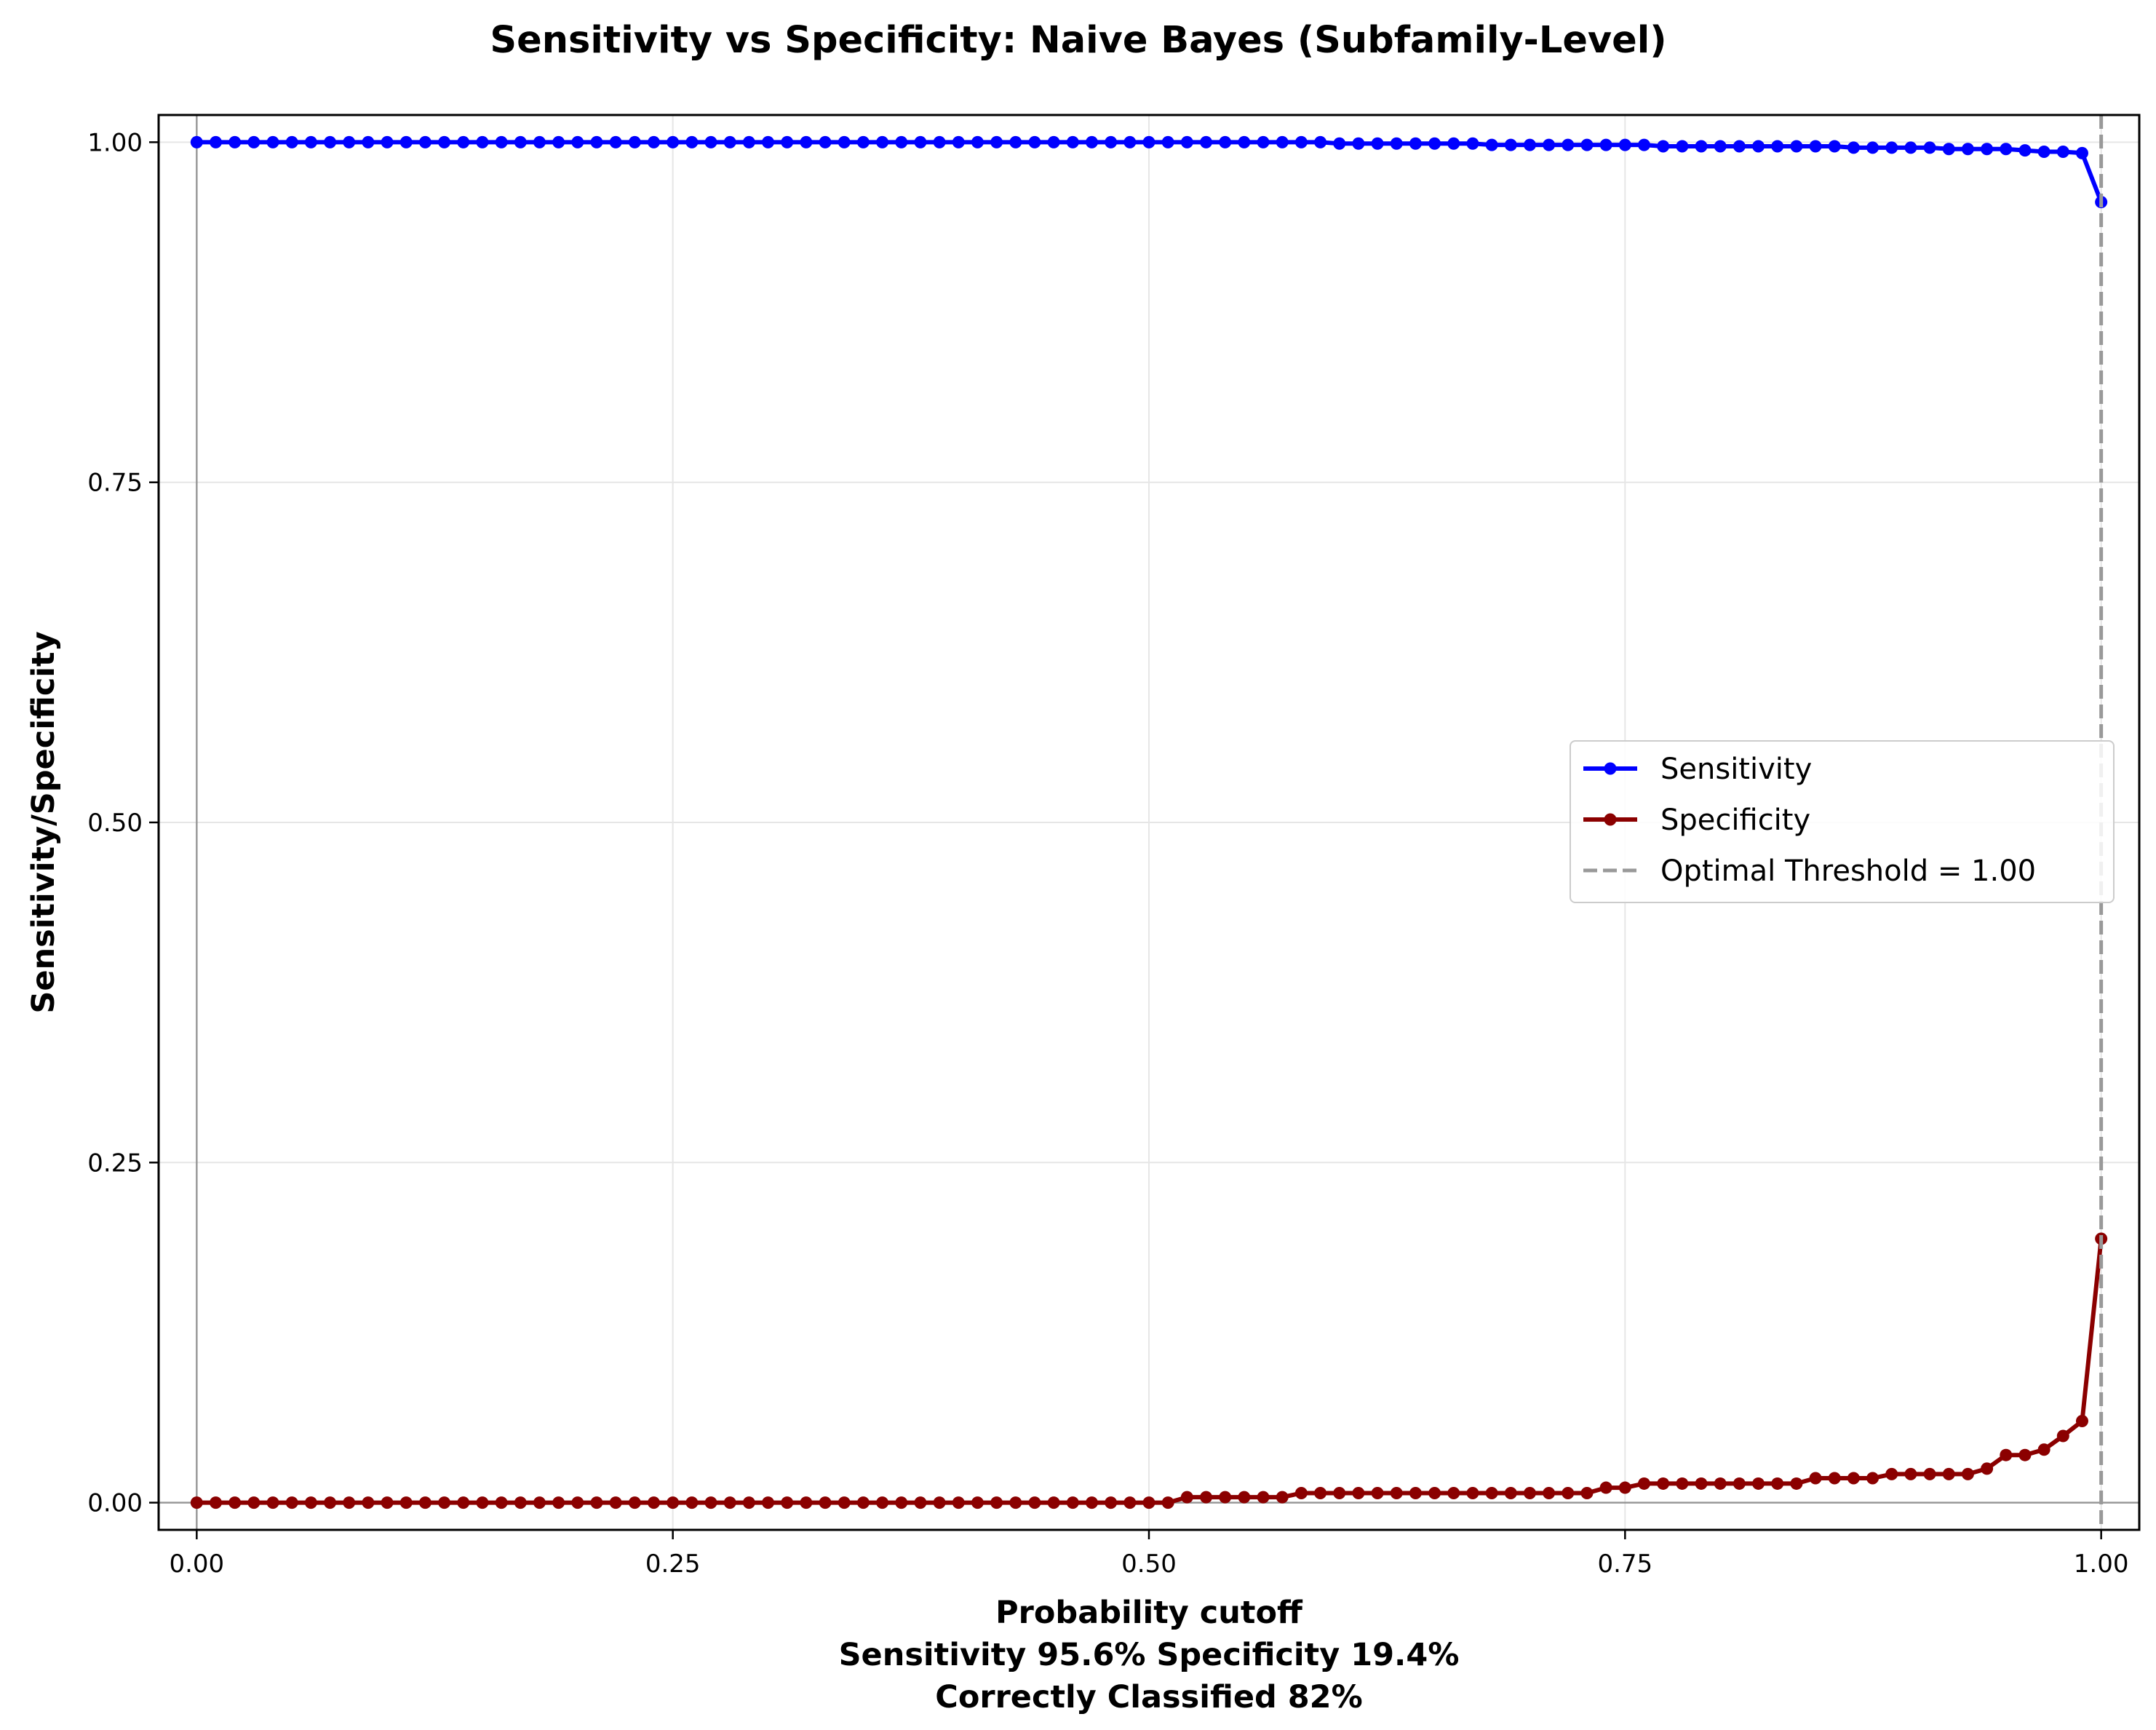 The width and height of the screenshot is (2156, 1730). I want to click on x-axis-label-line-correctly-classified: Correctly Classified 82%, so click(1148, 1697).